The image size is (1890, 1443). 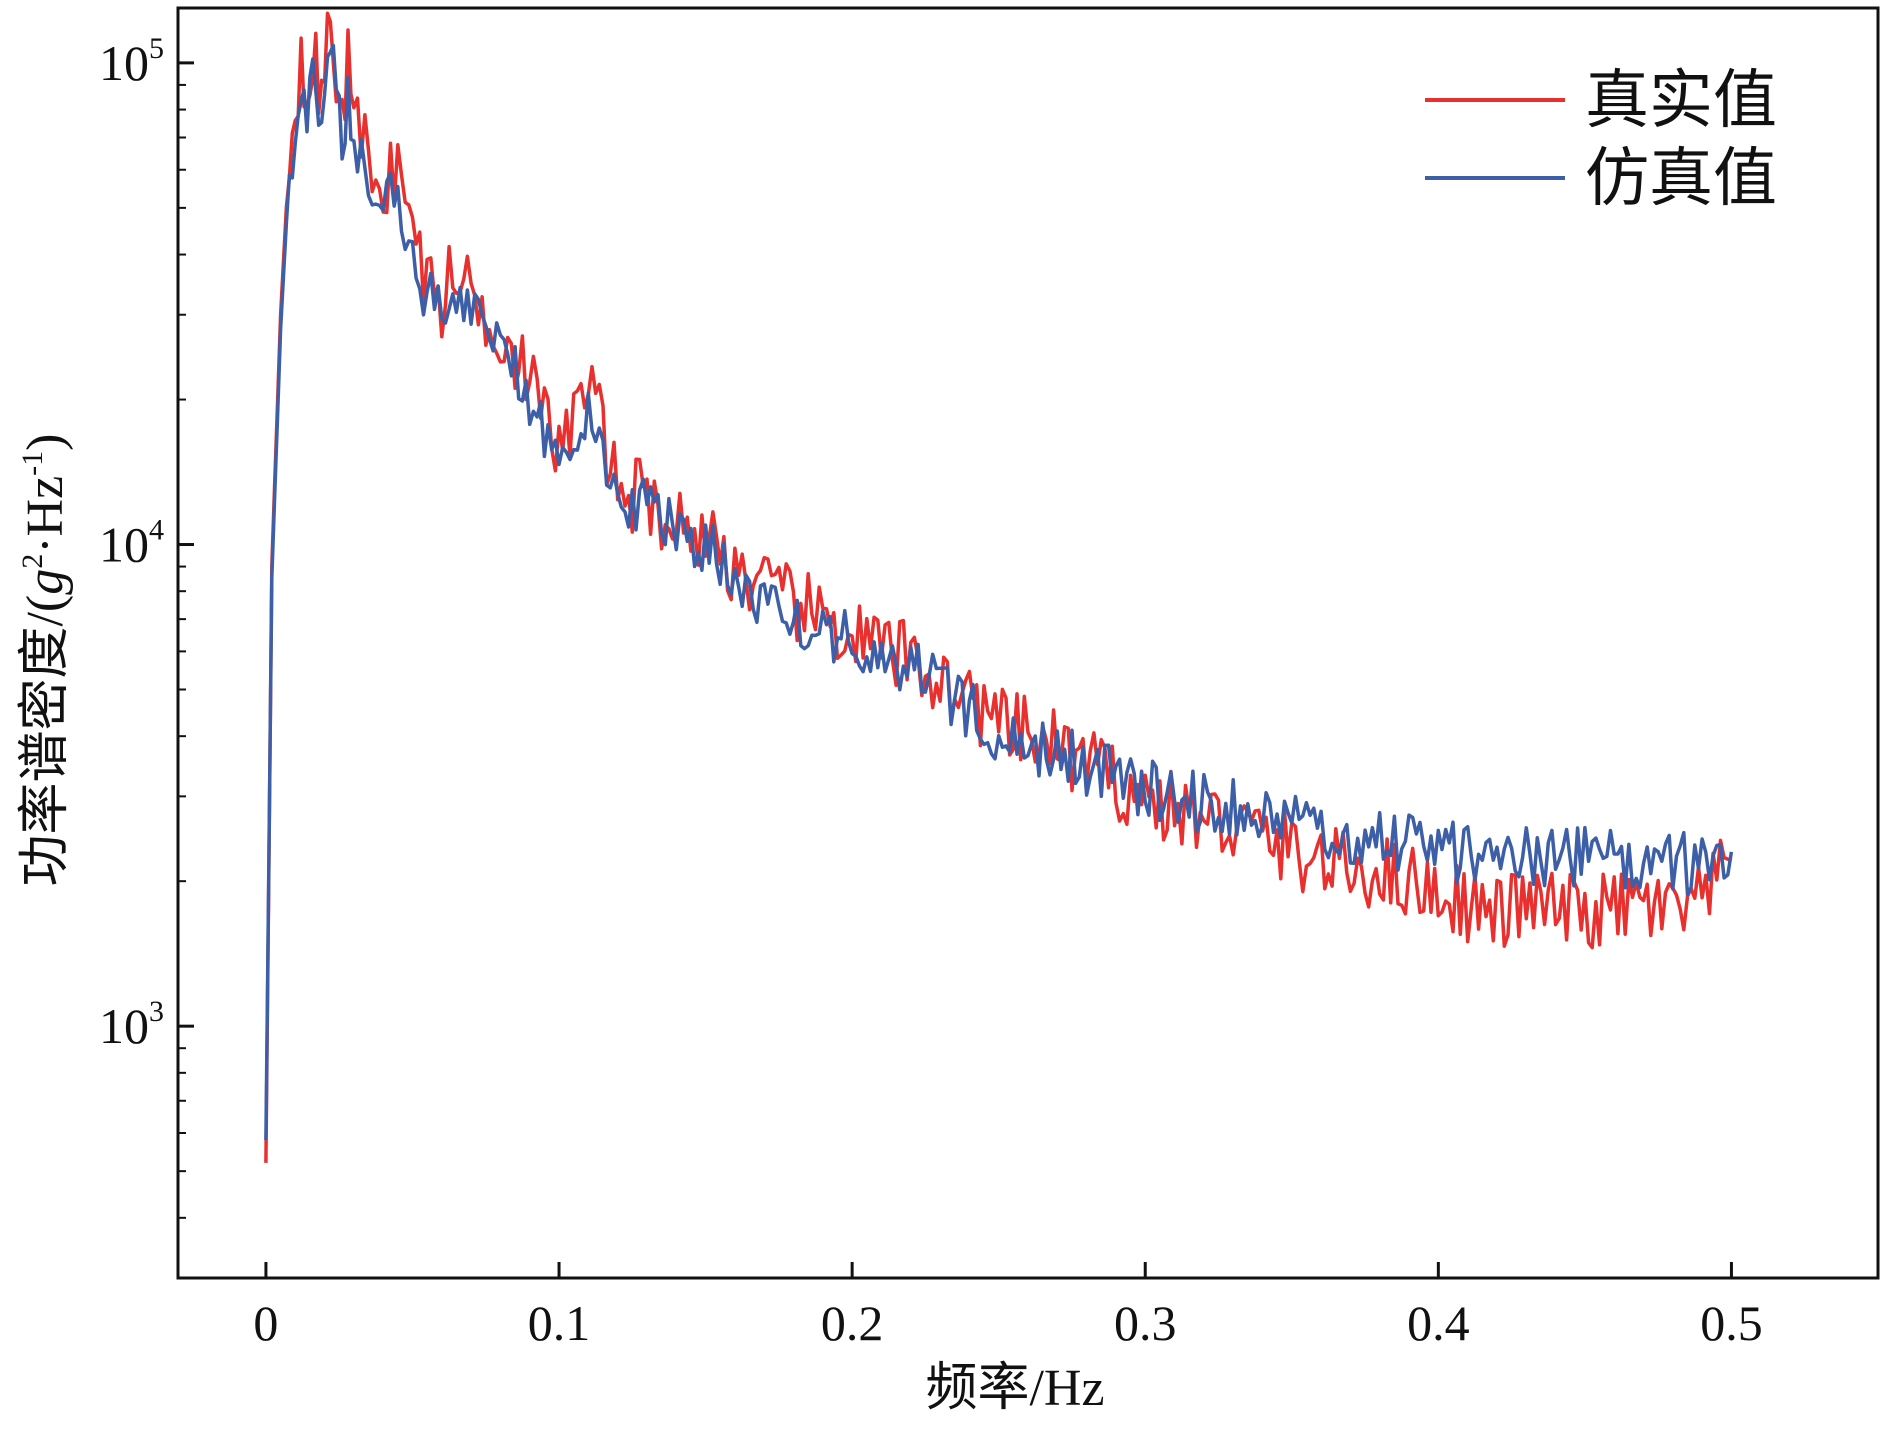 What do you see at coordinates (265, 1323) in the screenshot?
I see `x-tick-label: 0` at bounding box center [265, 1323].